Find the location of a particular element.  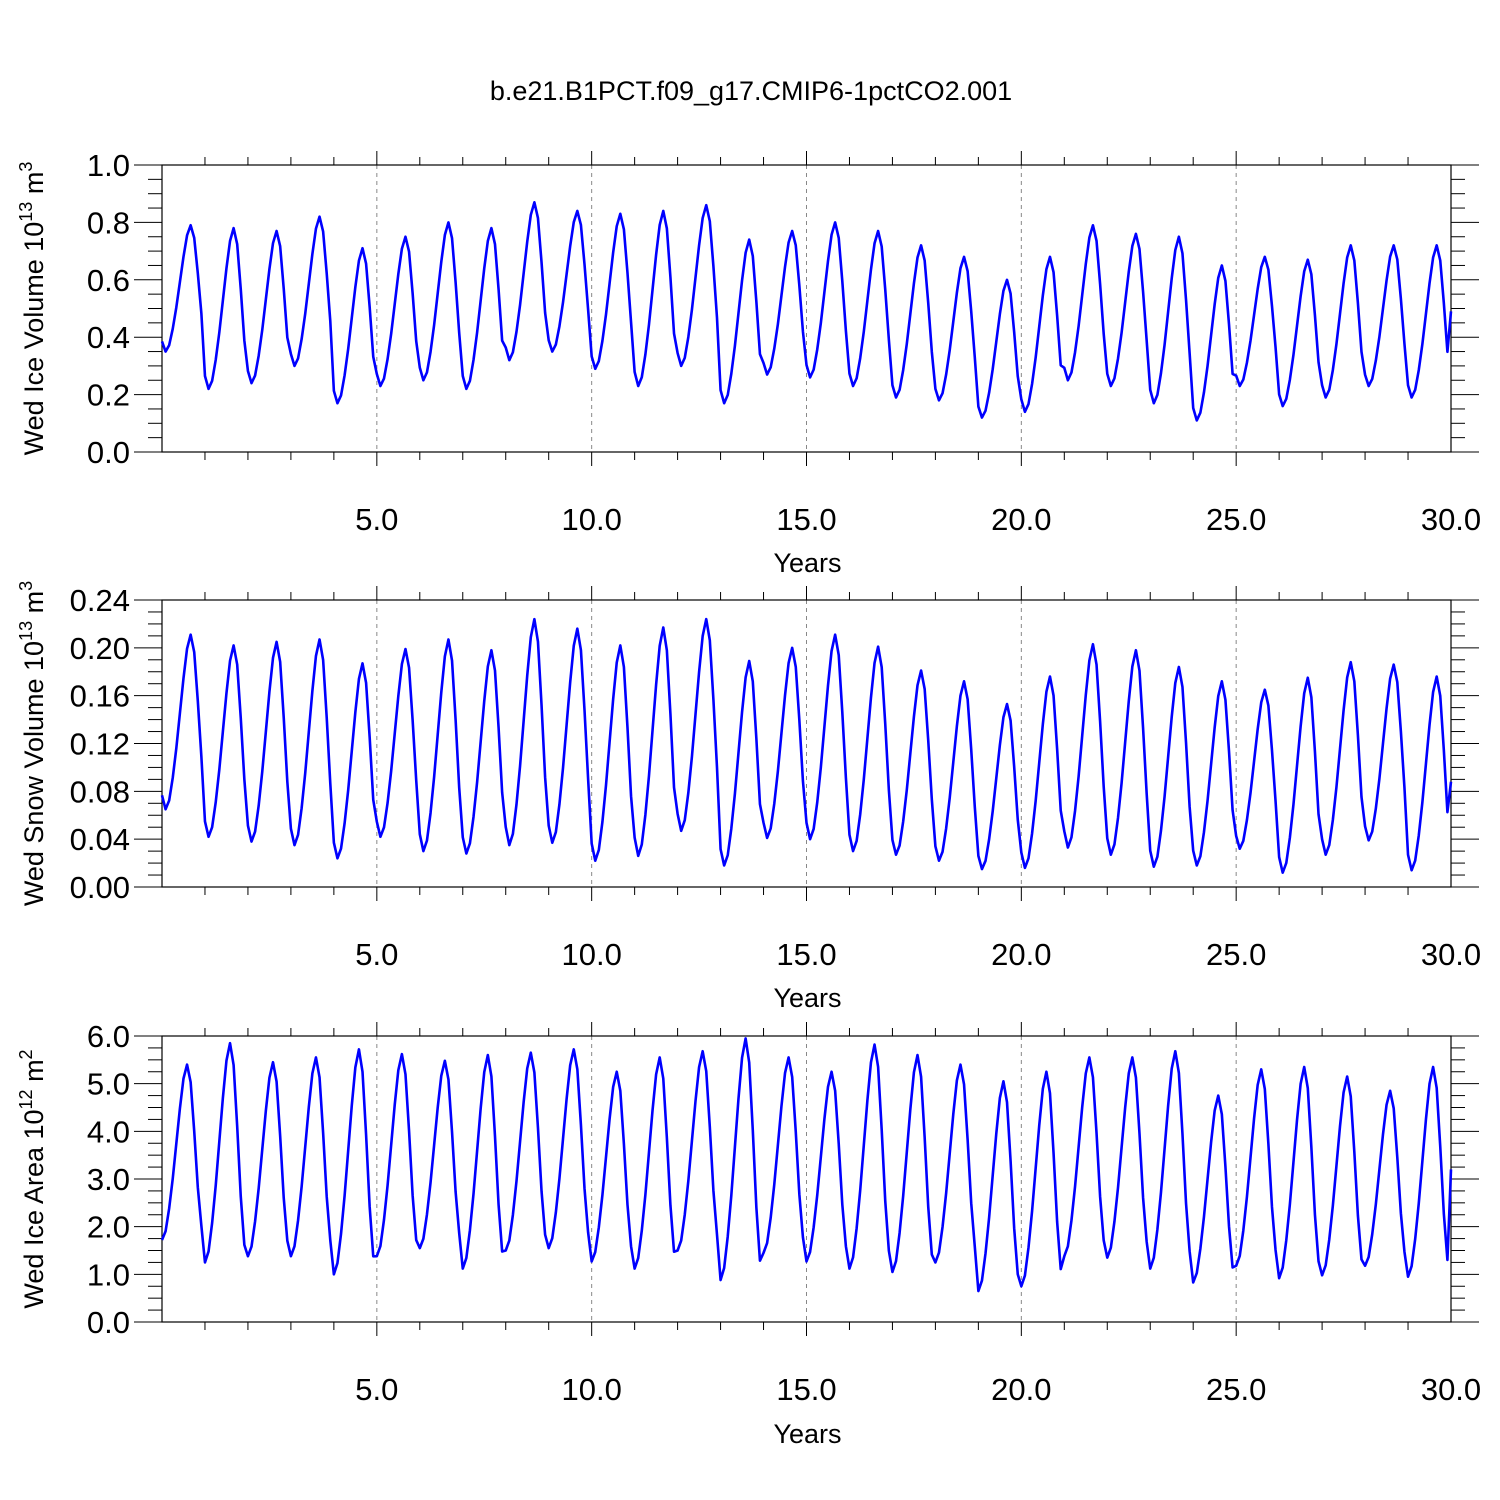

y-tick-label: 0.24 is located at coordinates (100, 600).